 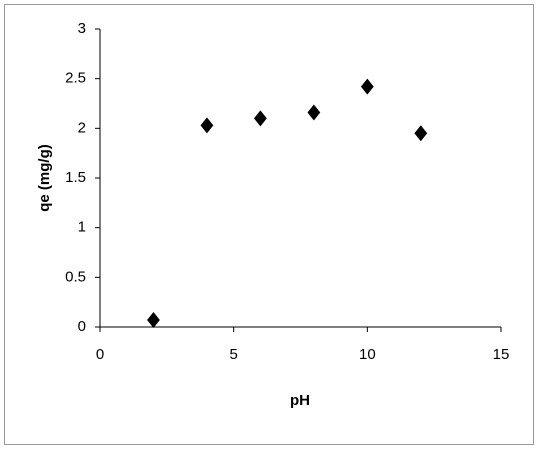 What do you see at coordinates (82, 28) in the screenshot?
I see `y-tick-label: 3` at bounding box center [82, 28].